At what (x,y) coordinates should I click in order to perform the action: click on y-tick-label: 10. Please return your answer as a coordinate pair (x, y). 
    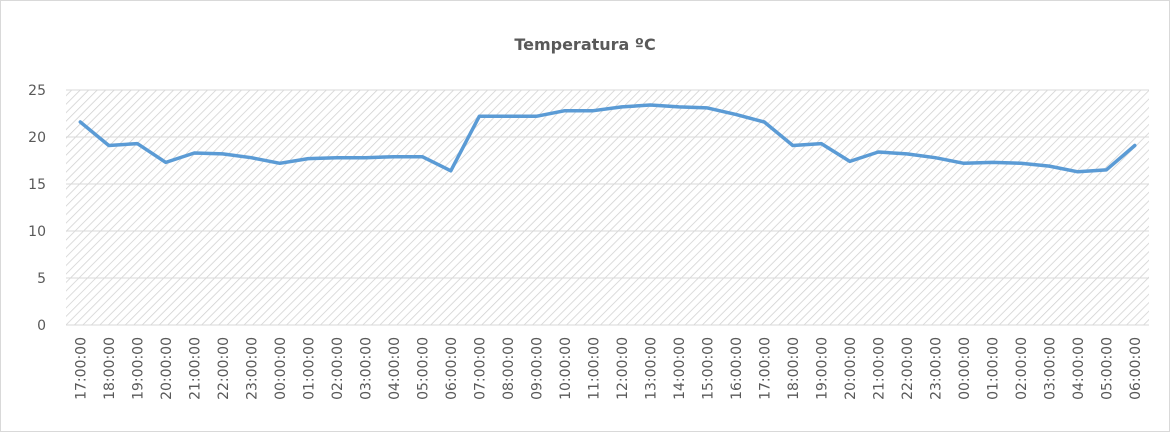
    Looking at the image, I should click on (37, 232).